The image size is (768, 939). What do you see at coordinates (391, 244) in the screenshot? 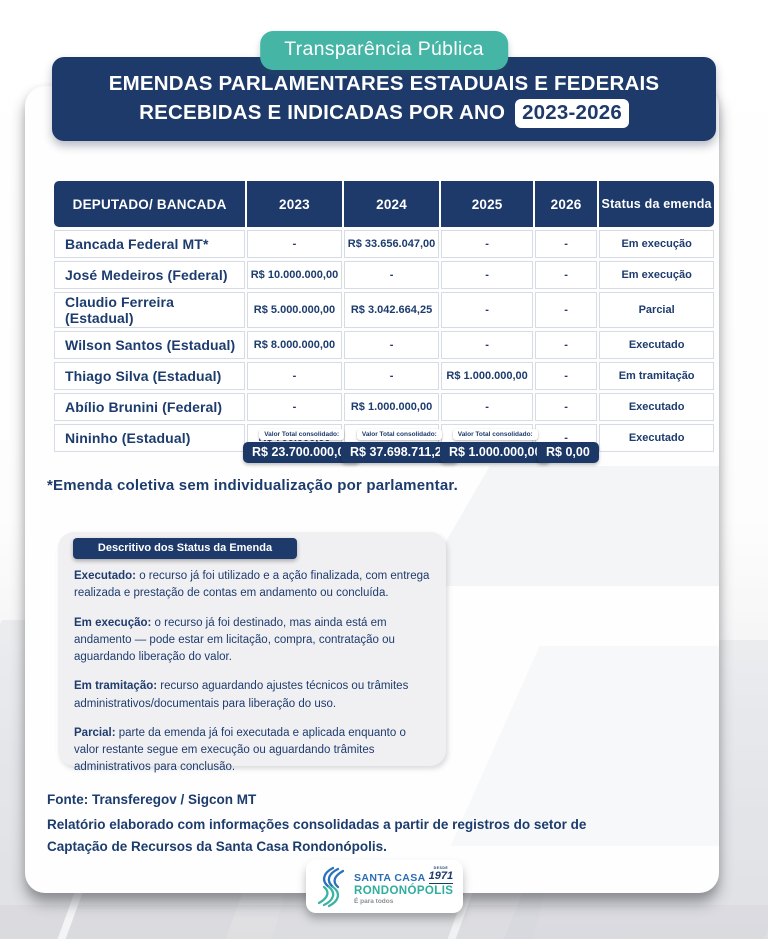
I see `value-2024: R$ 33.656.047,00` at bounding box center [391, 244].